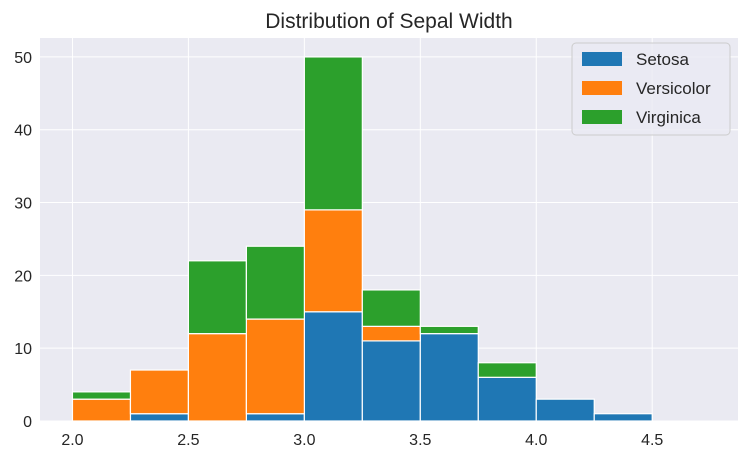 The image size is (748, 464). Describe the element at coordinates (27, 422) in the screenshot. I see `y-tick-label: 0` at that location.